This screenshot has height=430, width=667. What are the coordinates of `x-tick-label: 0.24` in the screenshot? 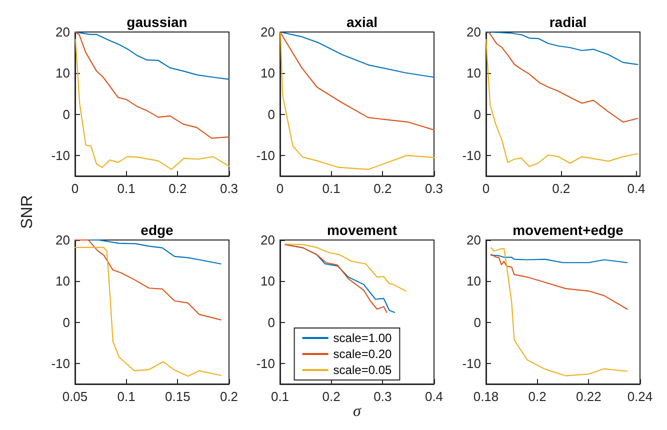 It's located at (640, 396).